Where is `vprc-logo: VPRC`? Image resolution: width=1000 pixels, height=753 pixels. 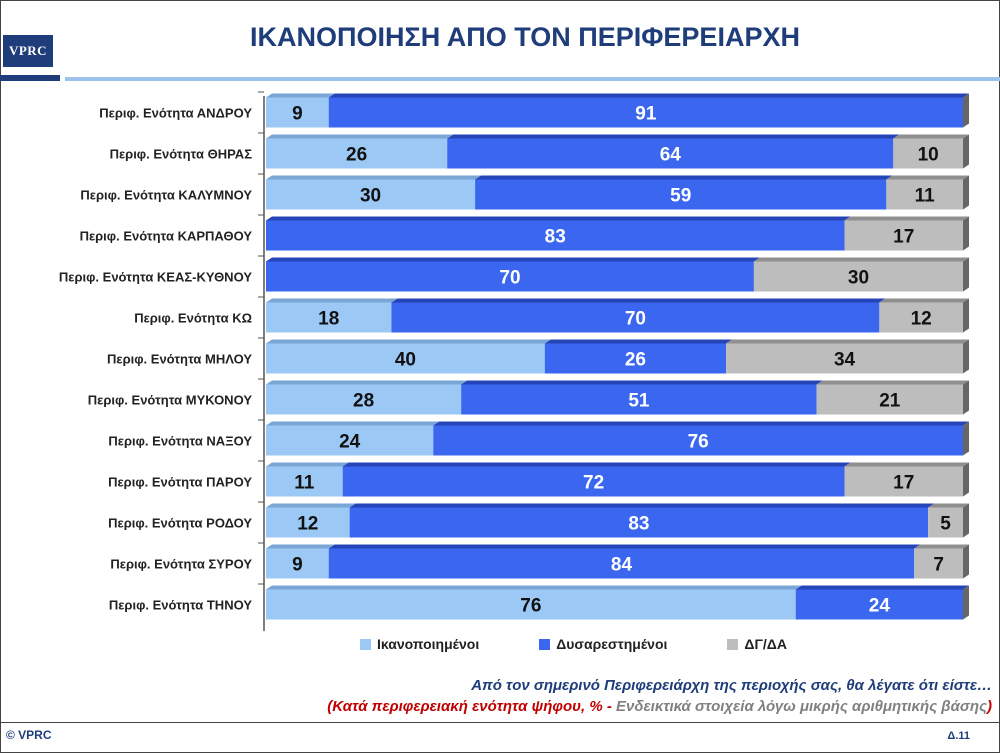 vprc-logo: VPRC is located at coordinates (28, 51).